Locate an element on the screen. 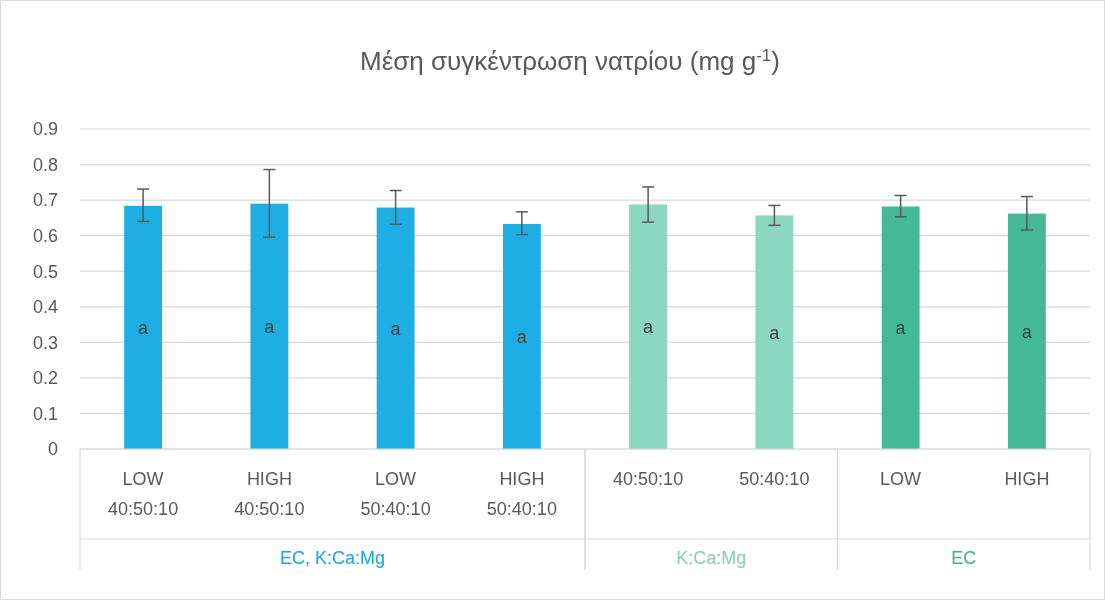  y-tick-label: 0.6 is located at coordinates (45, 235).